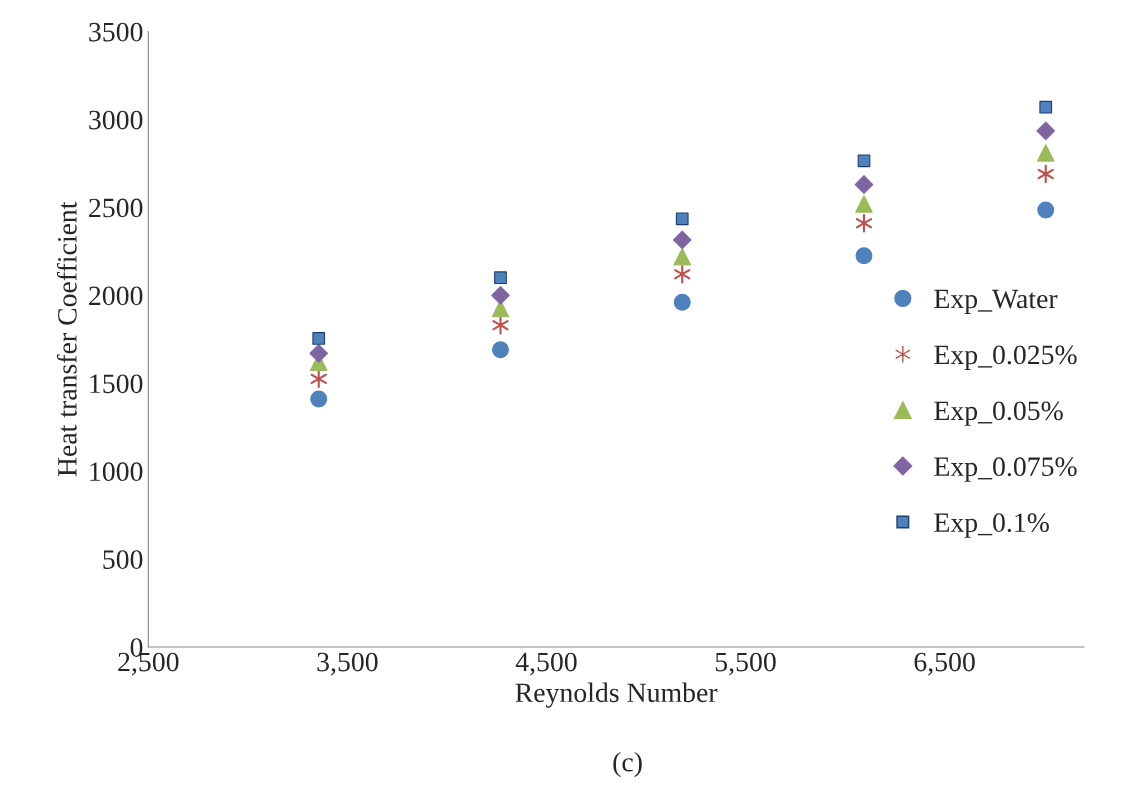 This screenshot has height=789, width=1141. Describe the element at coordinates (627, 764) in the screenshot. I see `text: (c)` at that location.